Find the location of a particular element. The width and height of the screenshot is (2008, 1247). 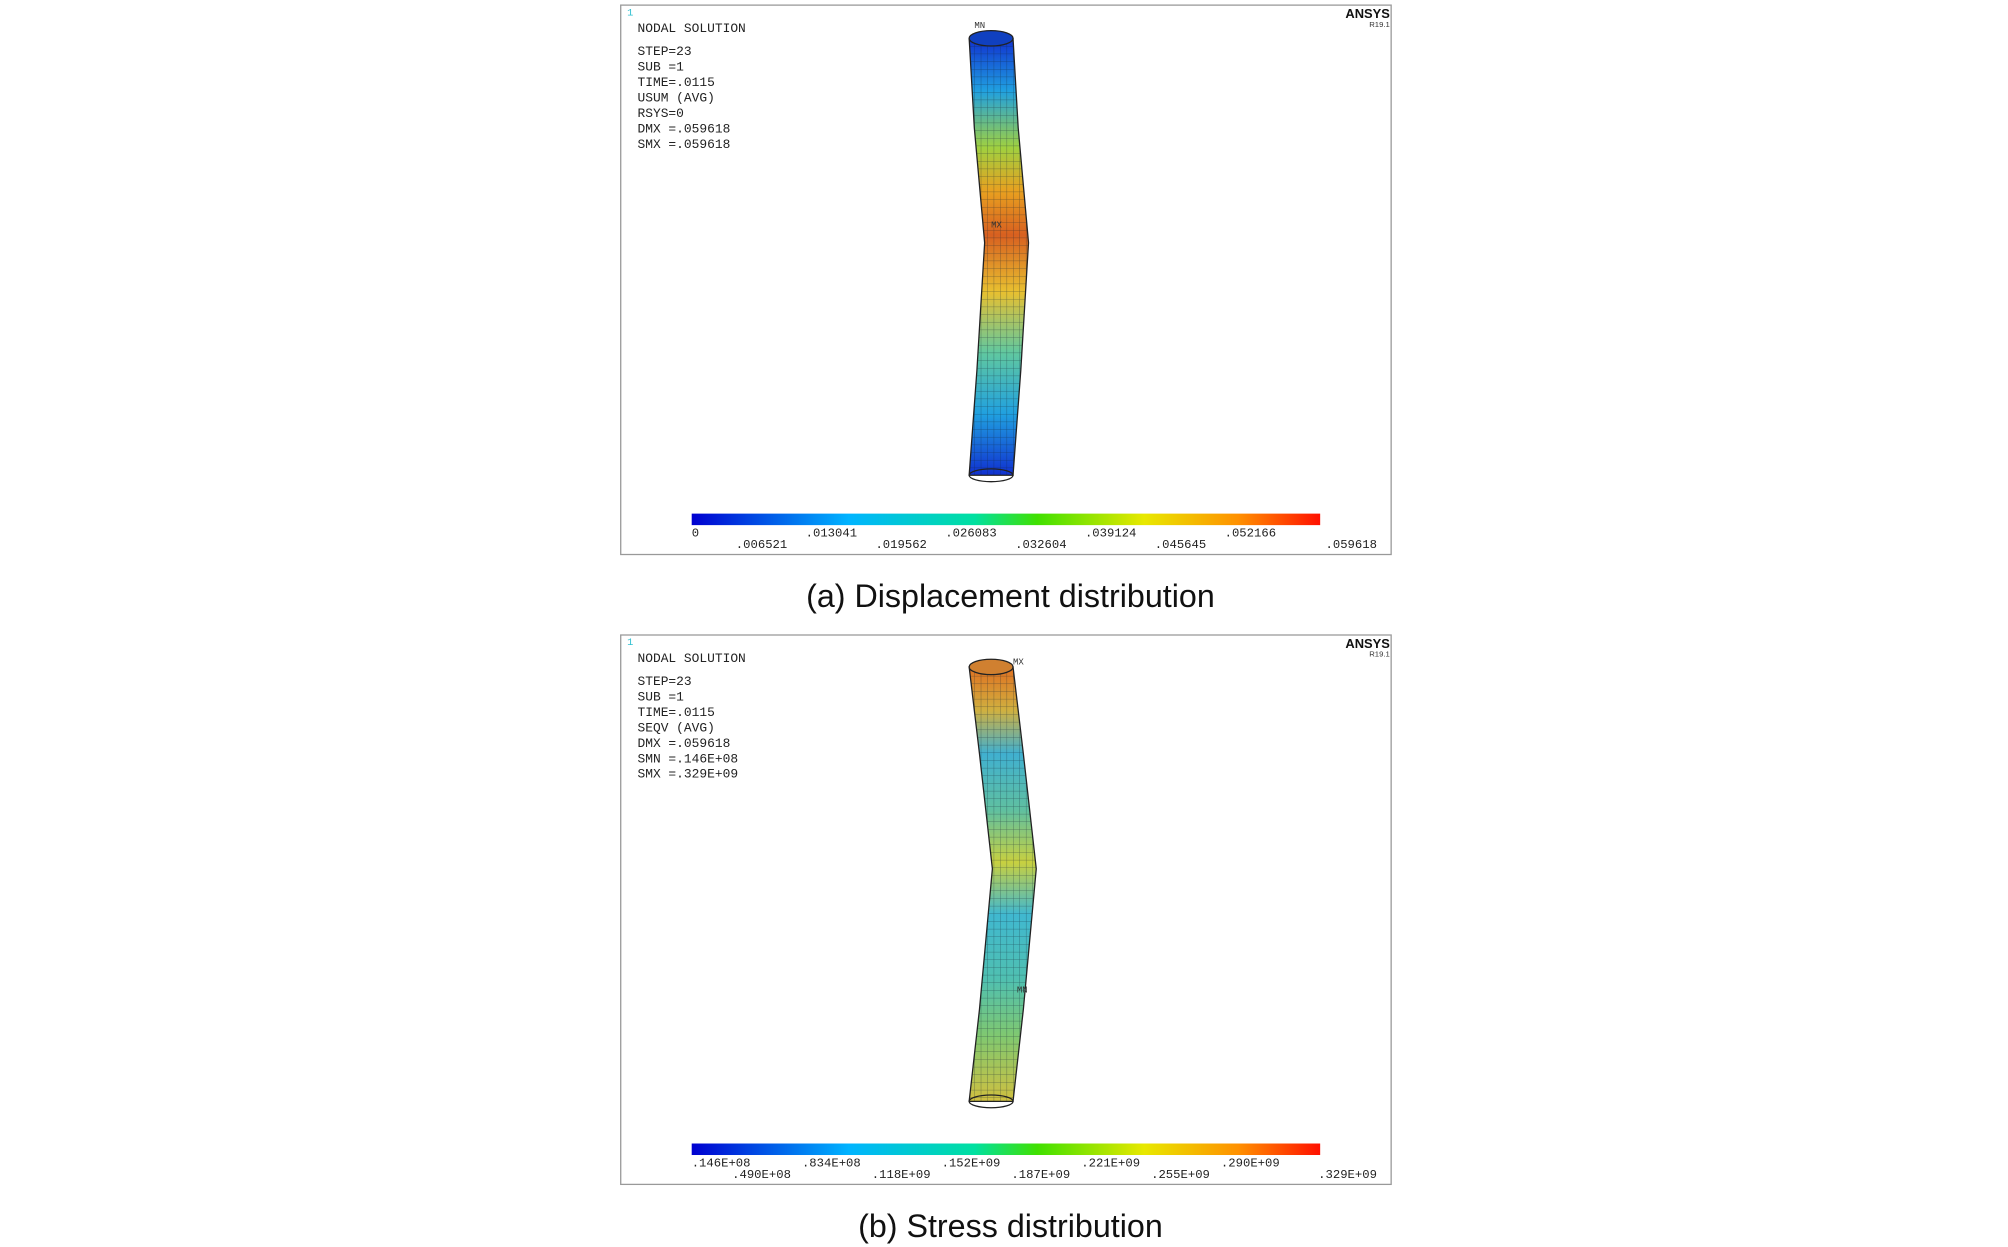

legend-label: .059618 is located at coordinates (1350, 545).